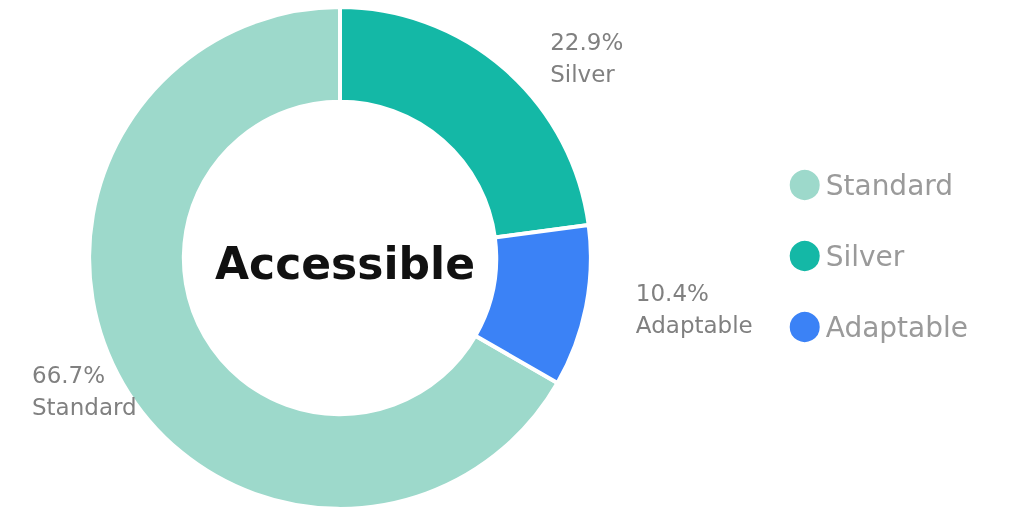 The height and width of the screenshot is (512, 1011). What do you see at coordinates (897, 327) in the screenshot?
I see `legend-label: Adaptable` at bounding box center [897, 327].